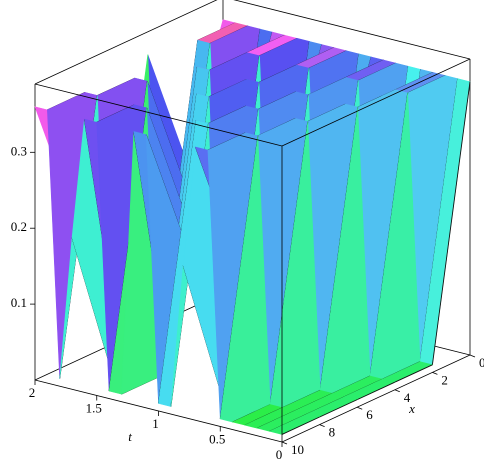 The height and width of the screenshot is (462, 484). I want to click on t-tick-label: 2, so click(32, 392).